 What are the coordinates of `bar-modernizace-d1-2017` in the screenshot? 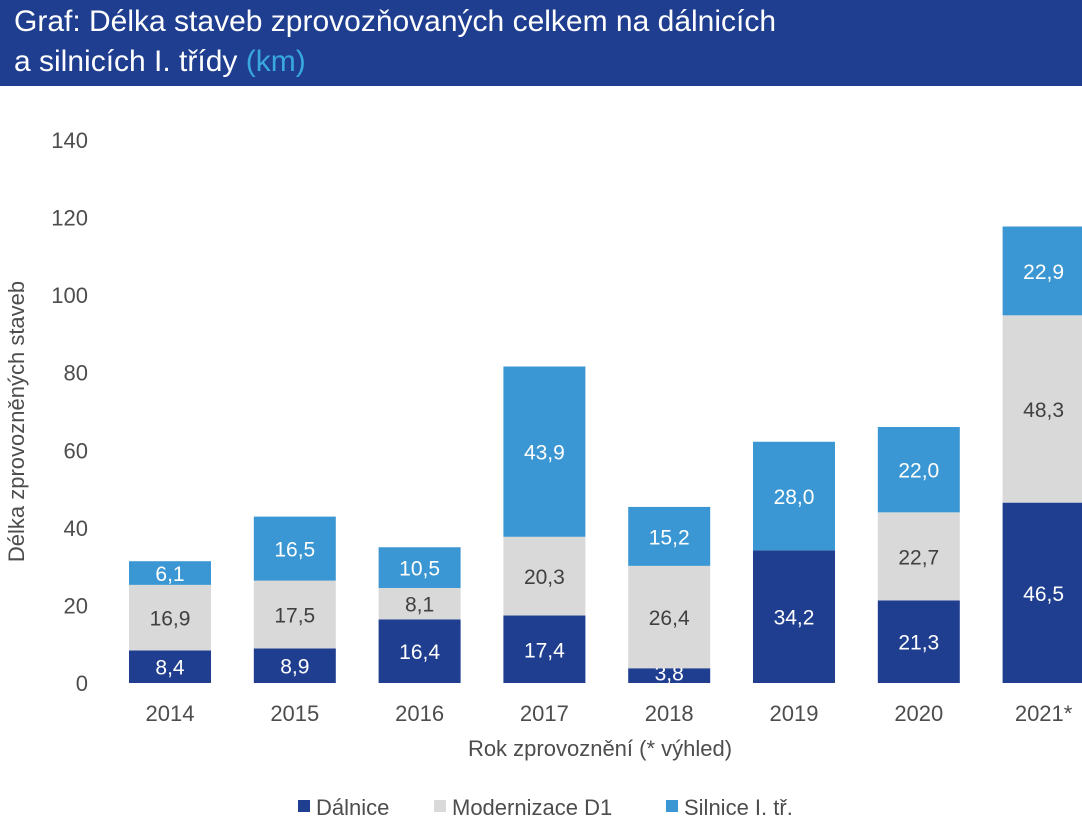 It's located at (544, 576).